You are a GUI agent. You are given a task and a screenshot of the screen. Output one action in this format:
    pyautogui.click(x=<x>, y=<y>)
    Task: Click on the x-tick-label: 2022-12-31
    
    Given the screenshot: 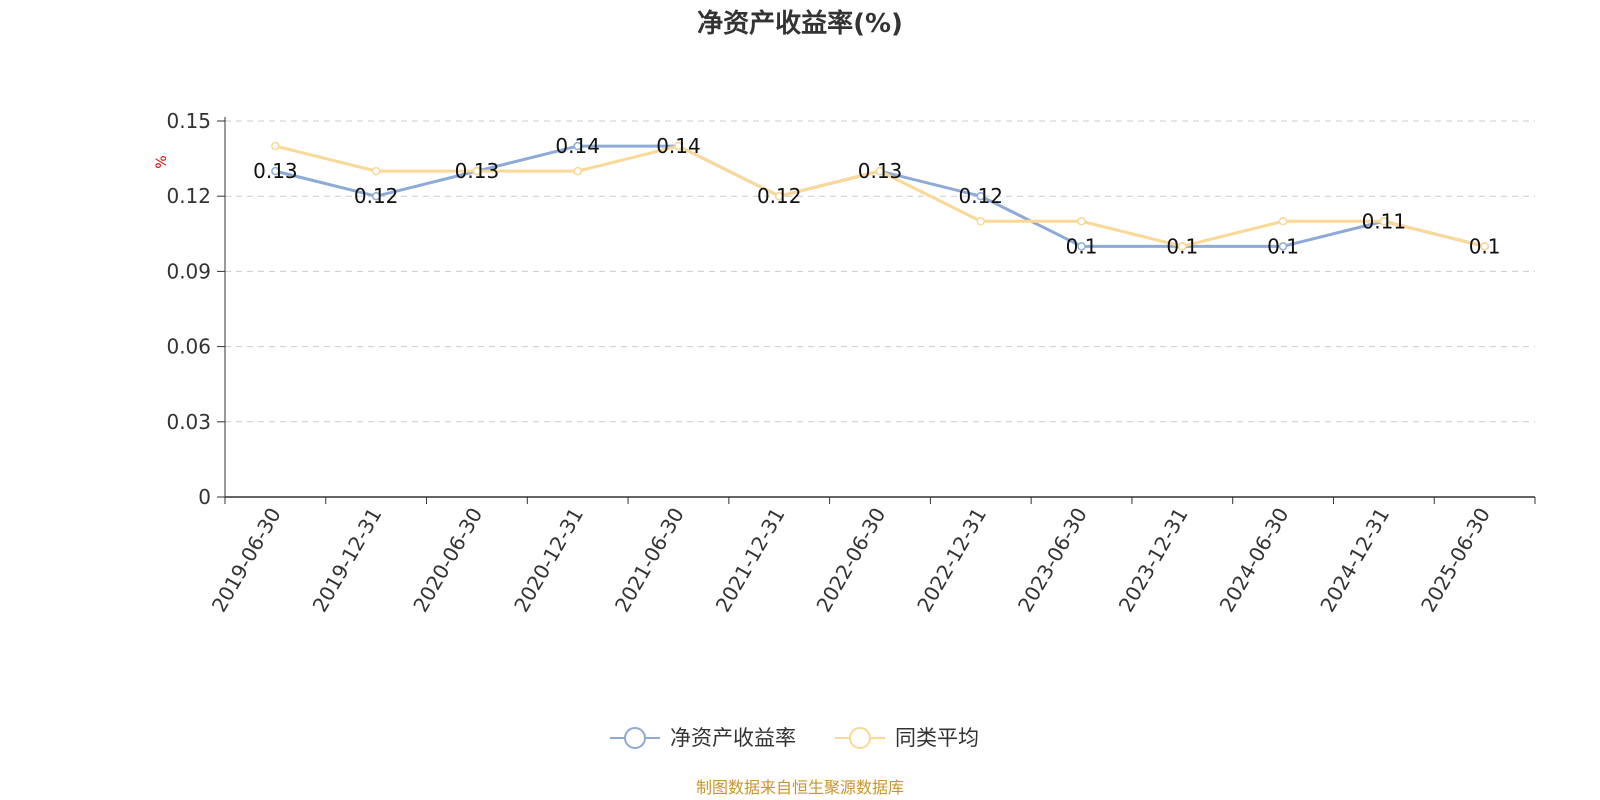 What is the action you would take?
    pyautogui.click(x=951, y=560)
    